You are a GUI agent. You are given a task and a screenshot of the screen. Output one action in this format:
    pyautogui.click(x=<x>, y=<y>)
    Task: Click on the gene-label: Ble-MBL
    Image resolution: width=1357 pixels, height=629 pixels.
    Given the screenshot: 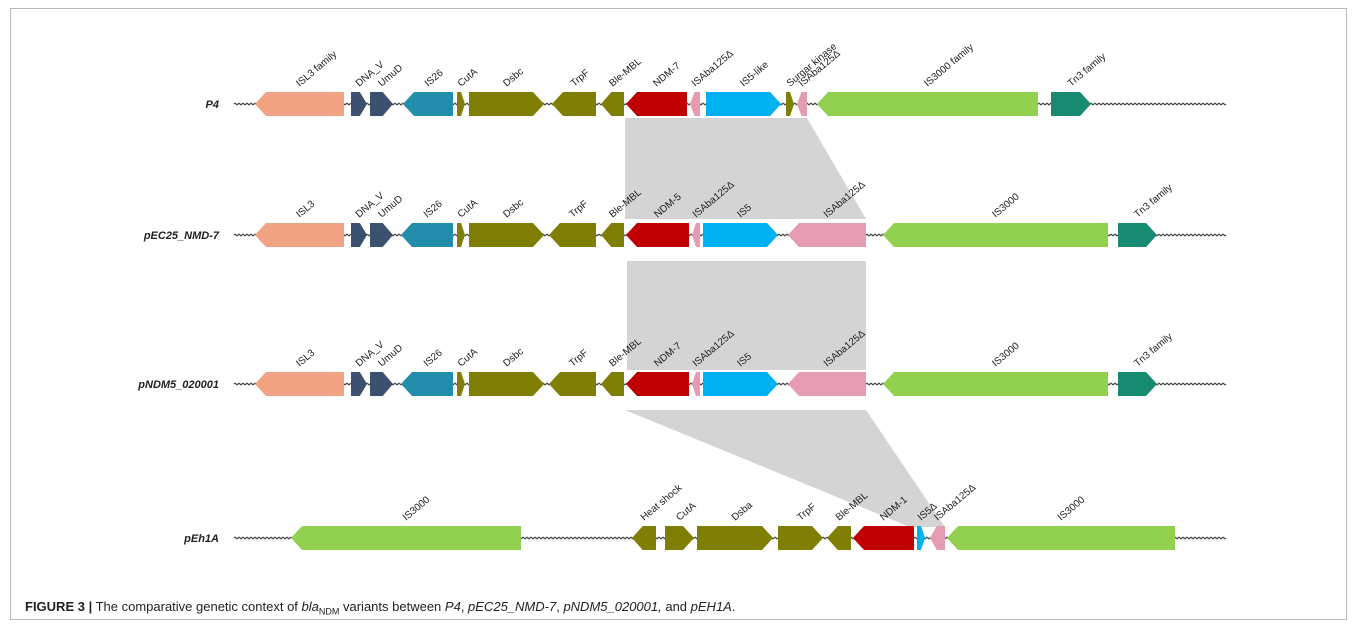 What is the action you would take?
    pyautogui.click(x=625, y=72)
    